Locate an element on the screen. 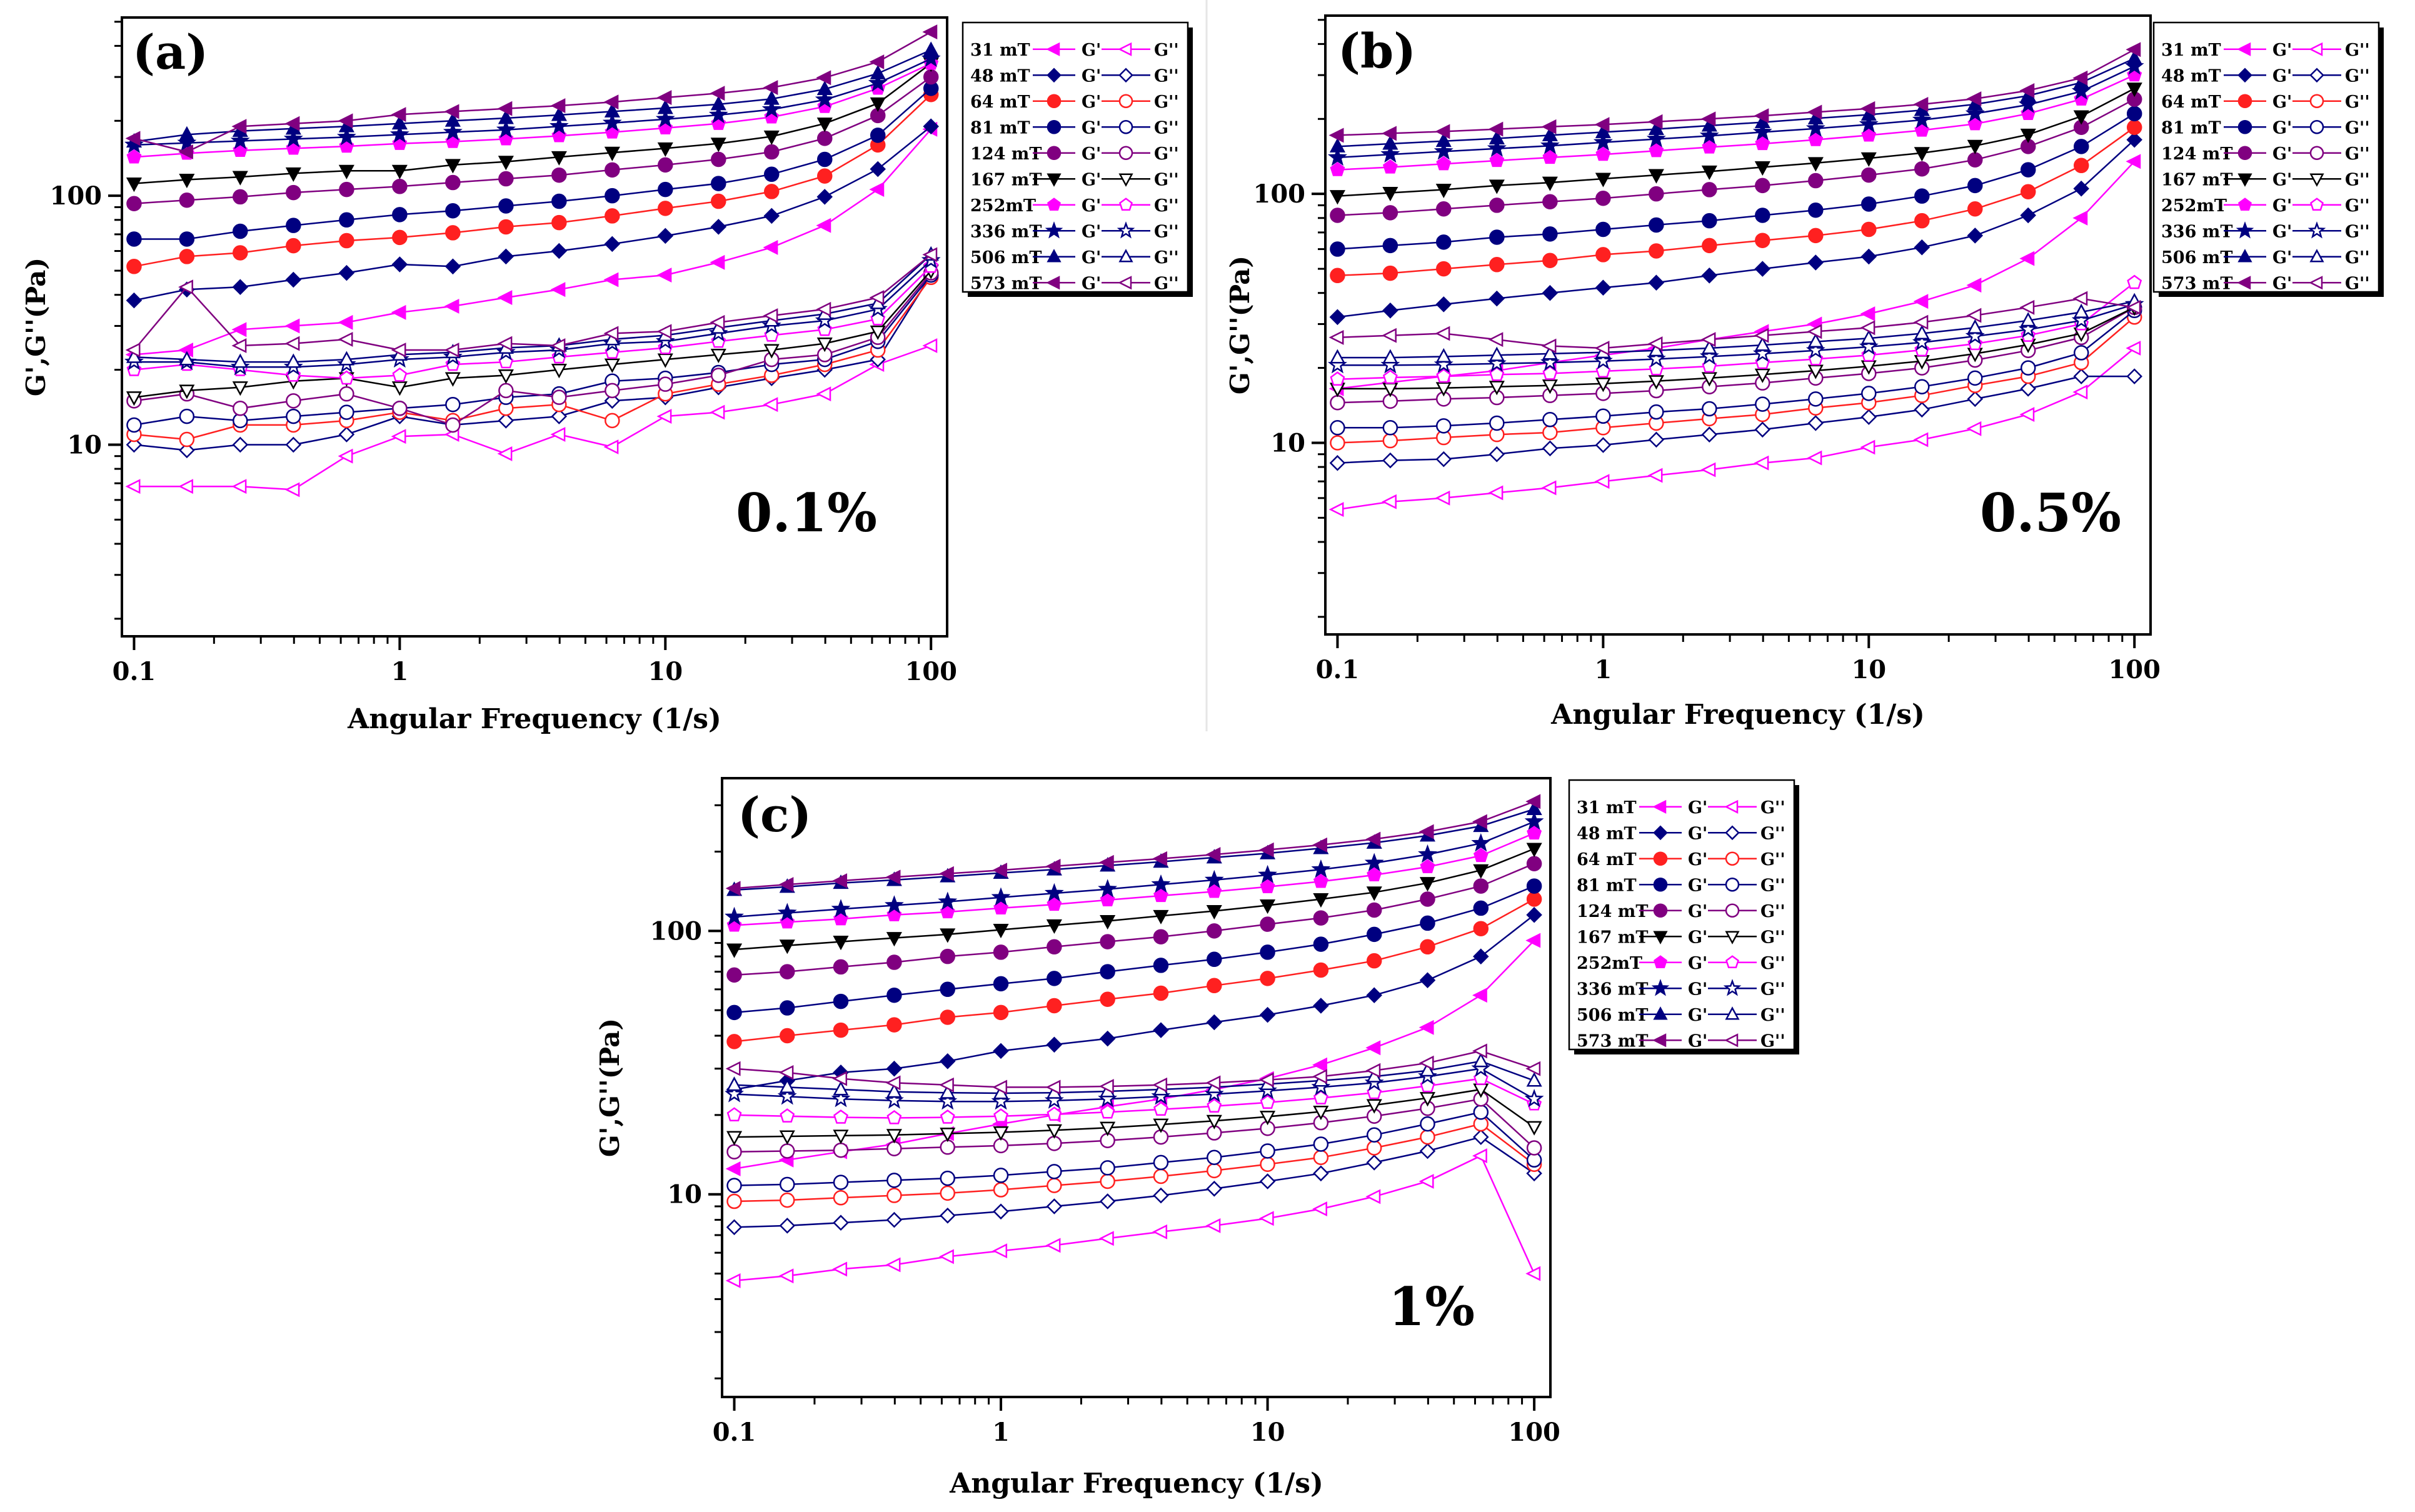 The width and height of the screenshot is (2415, 1512). panel-c-series-252mT-loss-point is located at coordinates (1214, 1105).